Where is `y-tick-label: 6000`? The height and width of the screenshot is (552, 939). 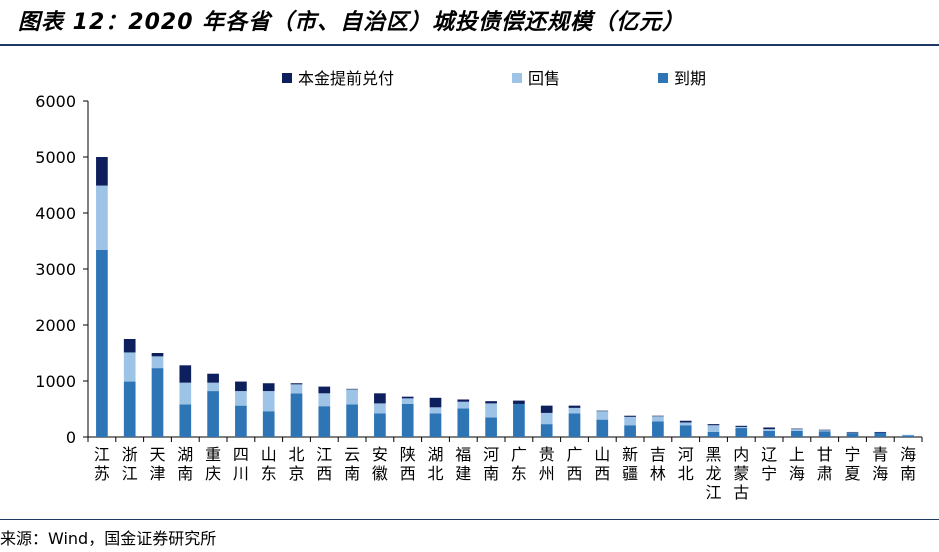 y-tick-label: 6000 is located at coordinates (55, 101).